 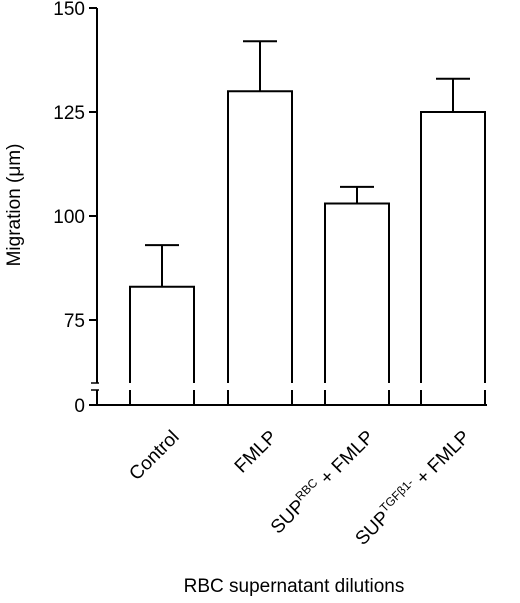 What do you see at coordinates (69, 10) in the screenshot?
I see `y-tick-label-150: 150` at bounding box center [69, 10].